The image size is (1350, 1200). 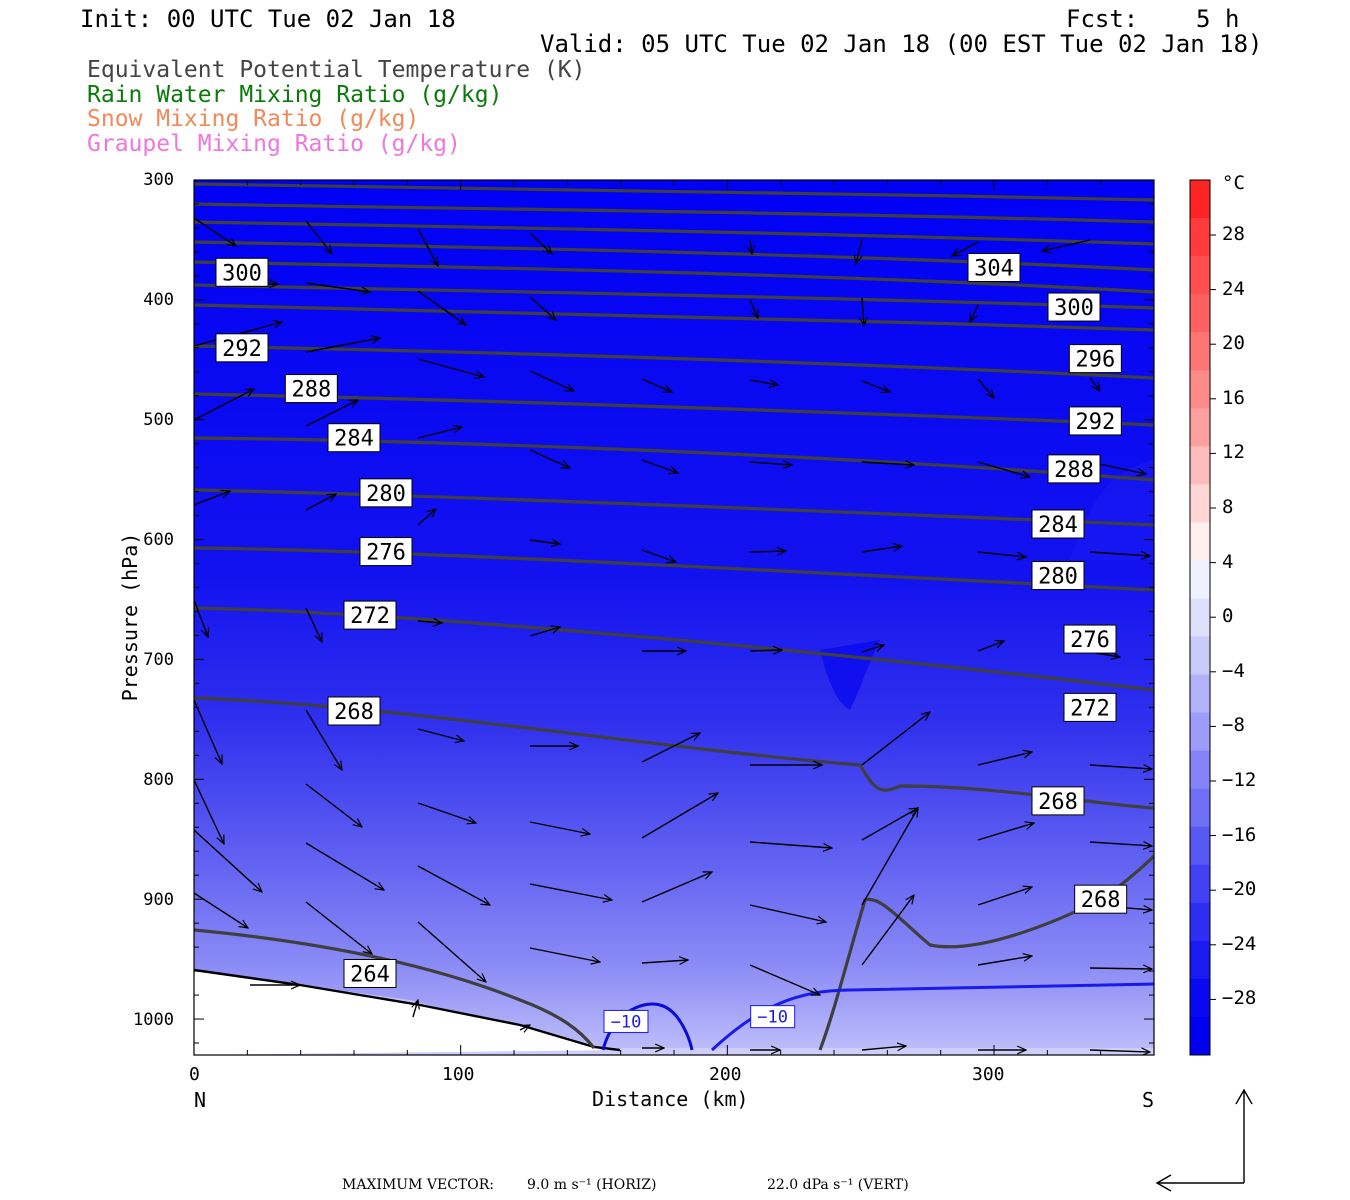 What do you see at coordinates (1095, 360) in the screenshot?
I see `theta-e-label: 296` at bounding box center [1095, 360].